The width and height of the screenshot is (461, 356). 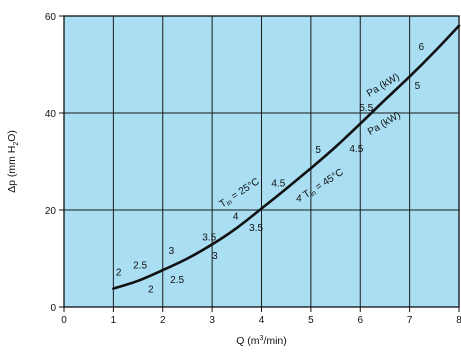 I want to click on y-axis-label: Δp (mm H2O), so click(x=13, y=161).